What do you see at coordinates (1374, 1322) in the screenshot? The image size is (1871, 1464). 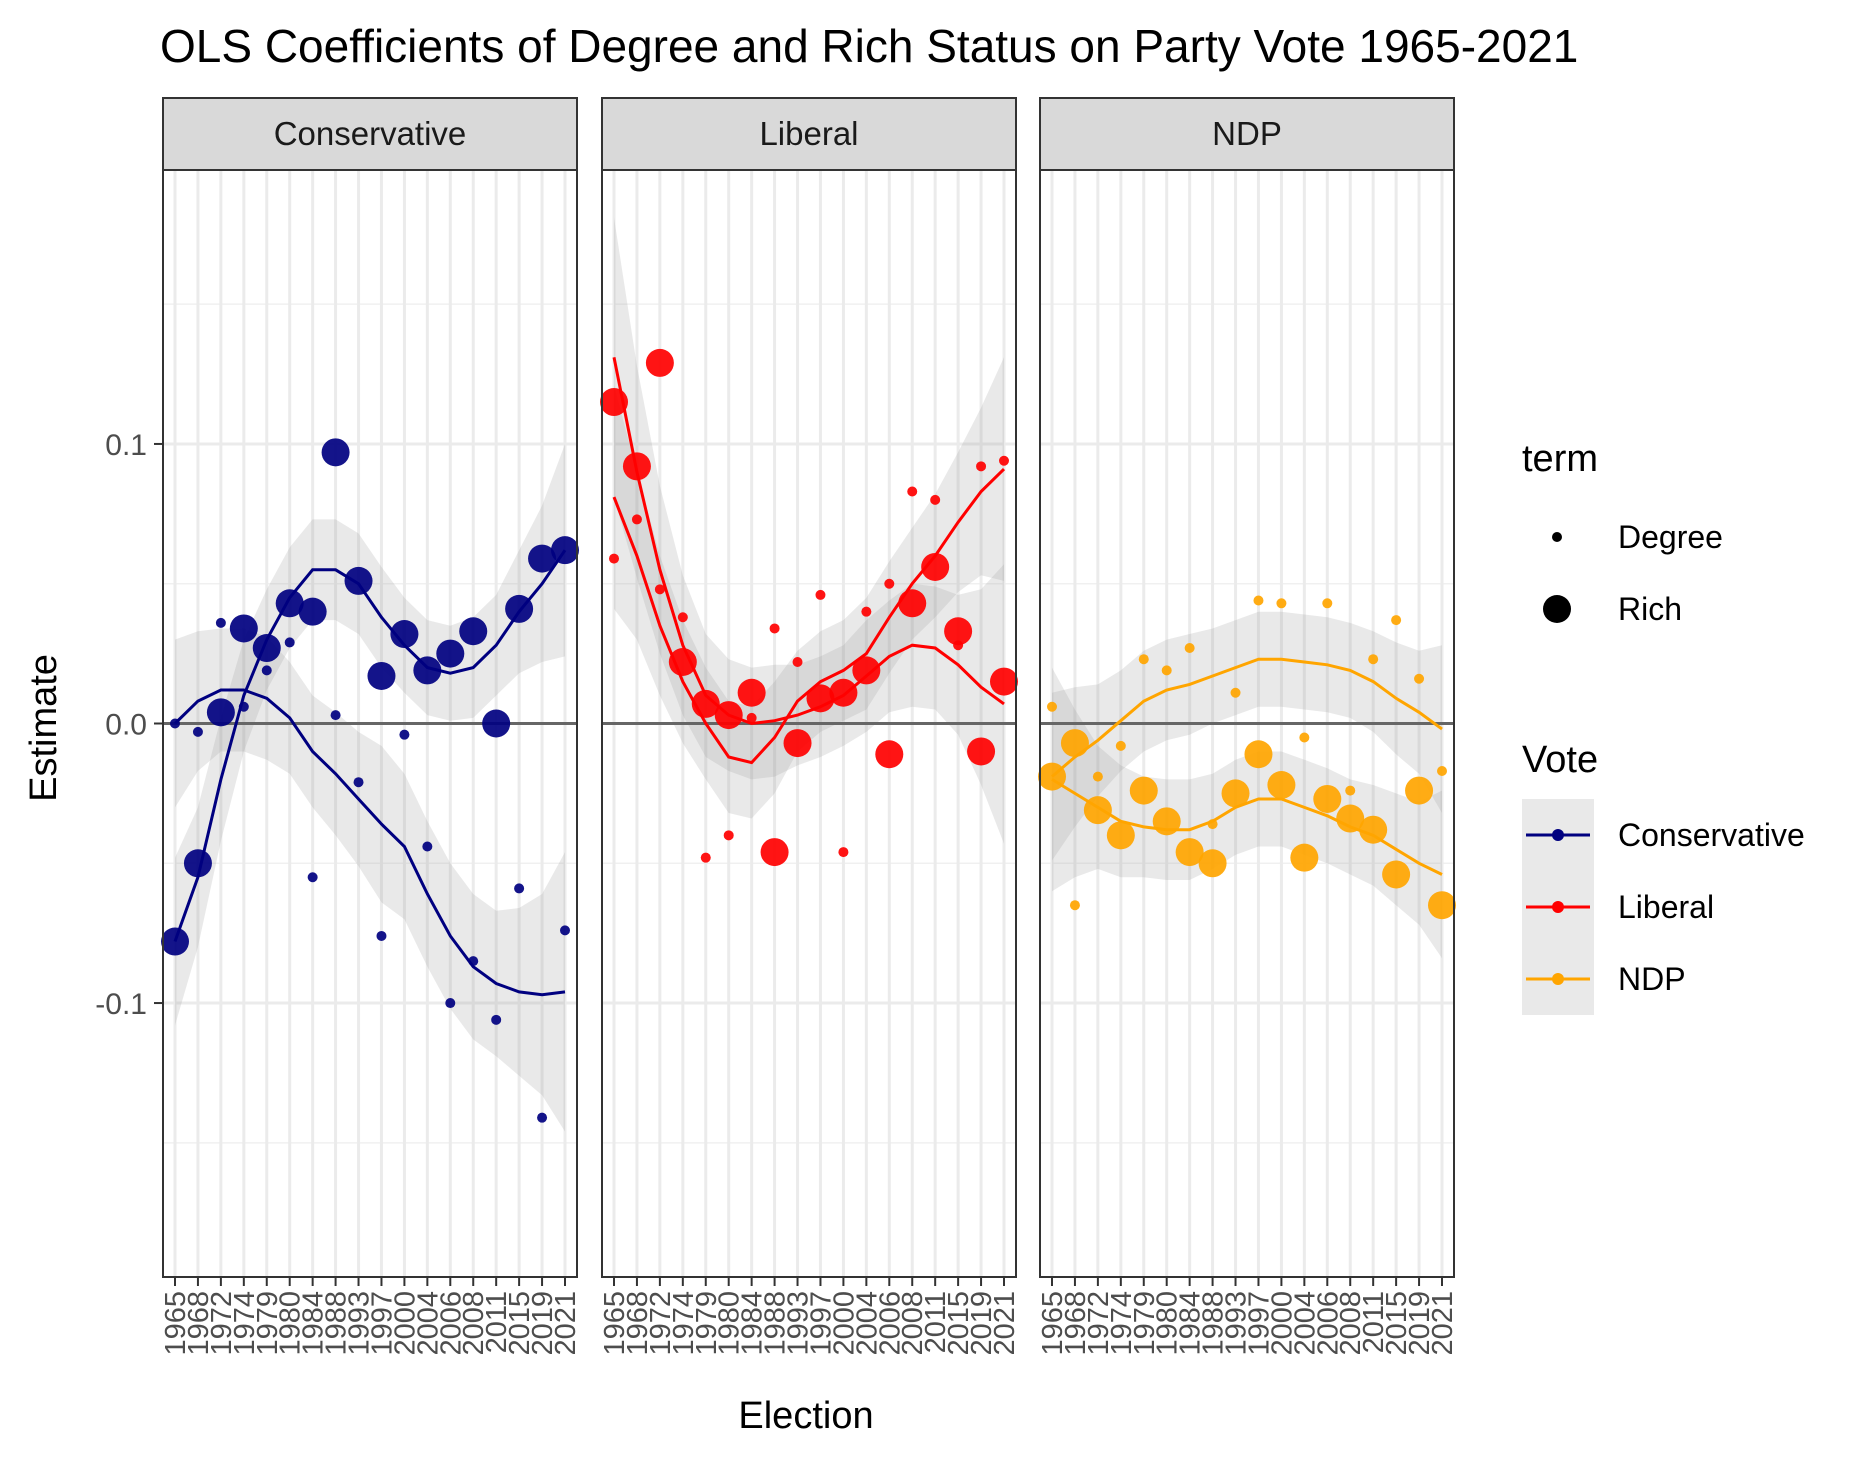 I see `x-tick-label: 2011` at bounding box center [1374, 1322].